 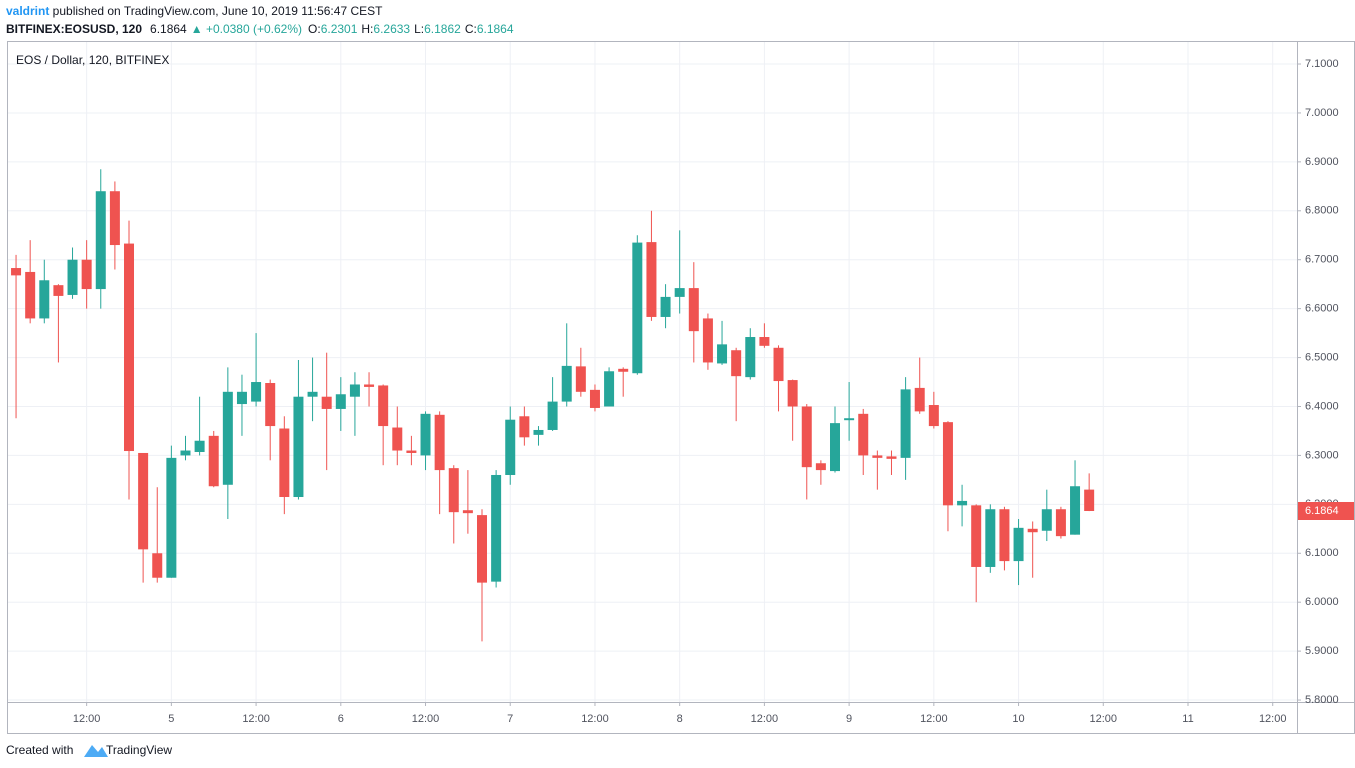 I want to click on last-price-tag, so click(x=1326, y=510).